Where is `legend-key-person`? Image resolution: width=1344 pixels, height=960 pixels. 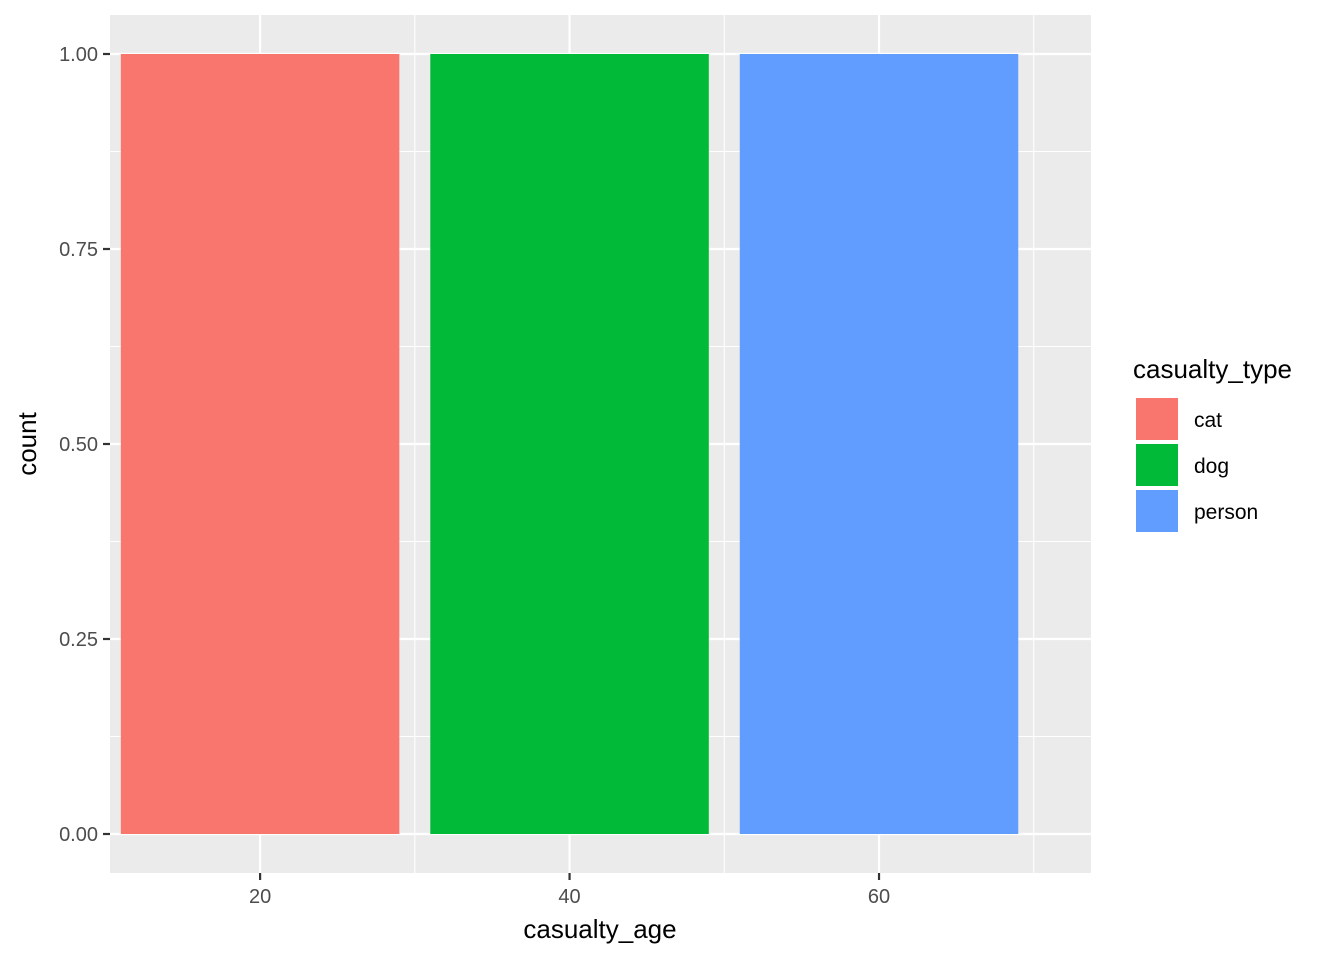 legend-key-person is located at coordinates (1157, 511).